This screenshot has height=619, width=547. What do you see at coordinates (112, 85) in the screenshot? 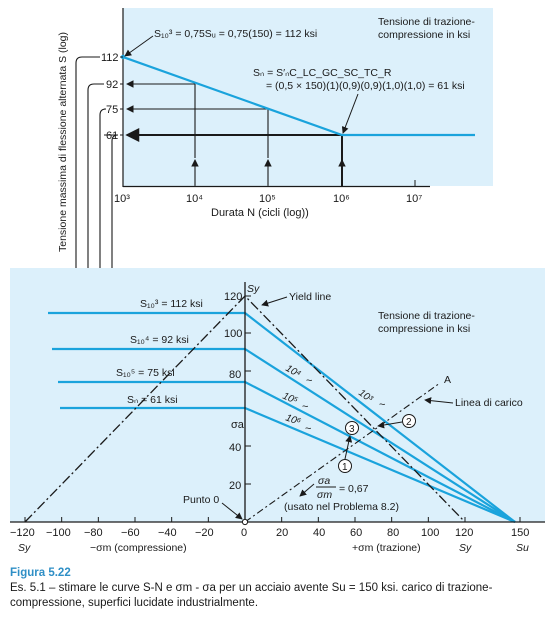
I see `ytick-92: 92` at bounding box center [112, 85].